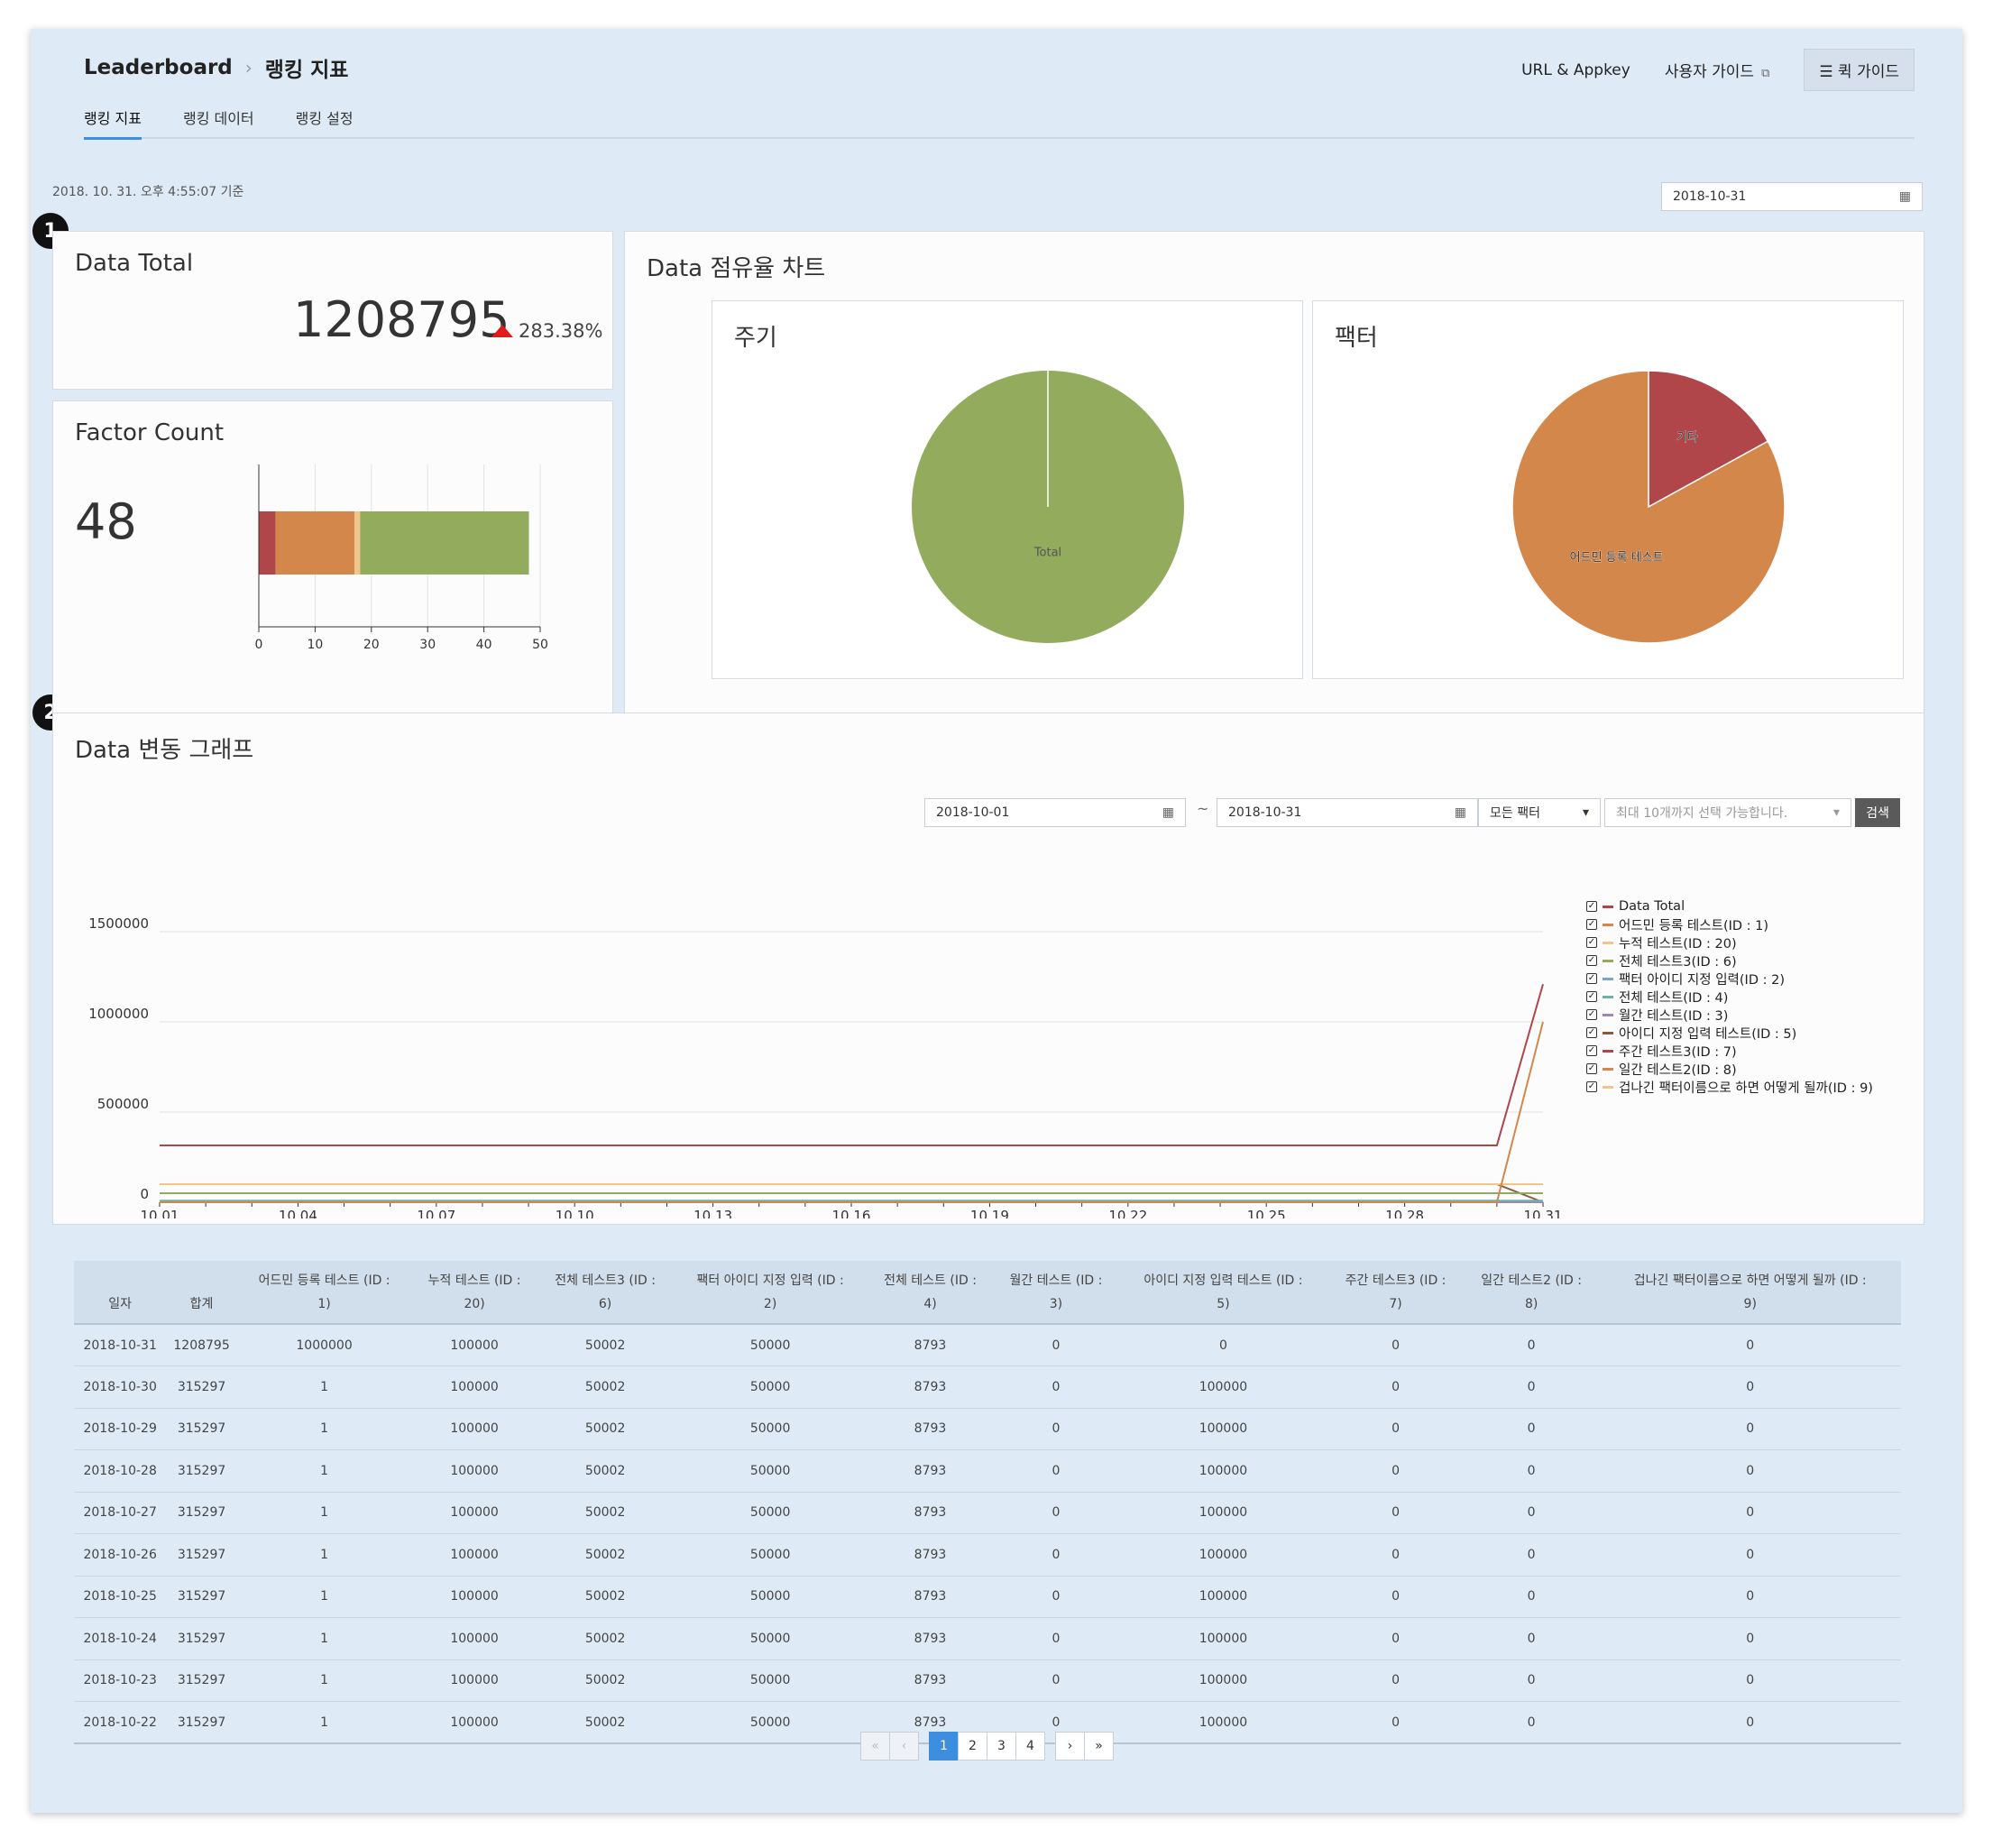 The image size is (1993, 1848). Describe the element at coordinates (1540, 813) in the screenshot. I see `factor-select: 모든 팩터 ▾` at that location.